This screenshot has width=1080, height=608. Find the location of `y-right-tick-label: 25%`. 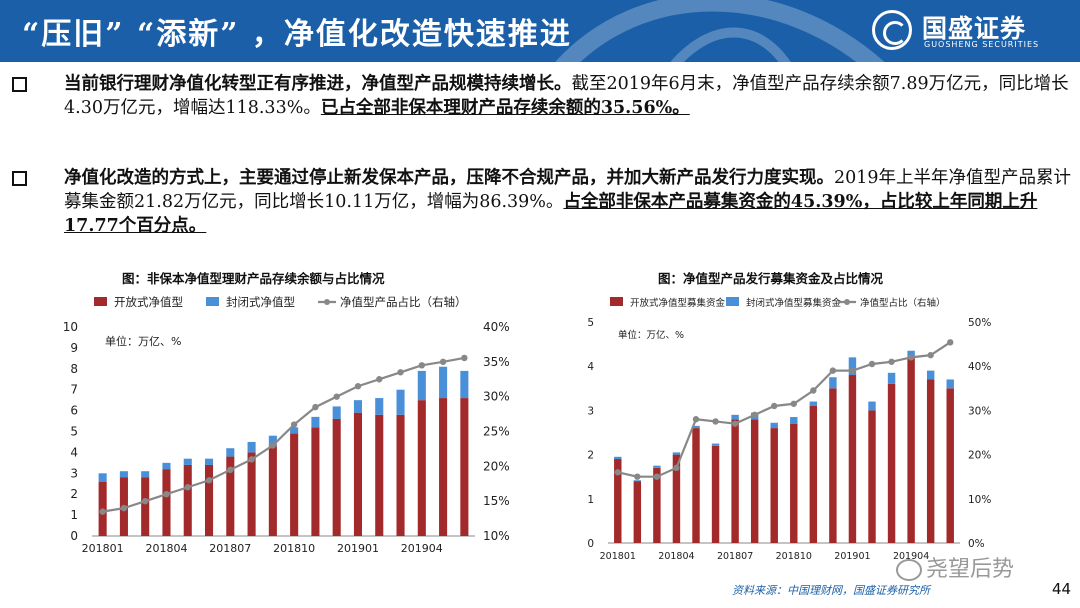

y-right-tick-label: 25% is located at coordinates (496, 432).